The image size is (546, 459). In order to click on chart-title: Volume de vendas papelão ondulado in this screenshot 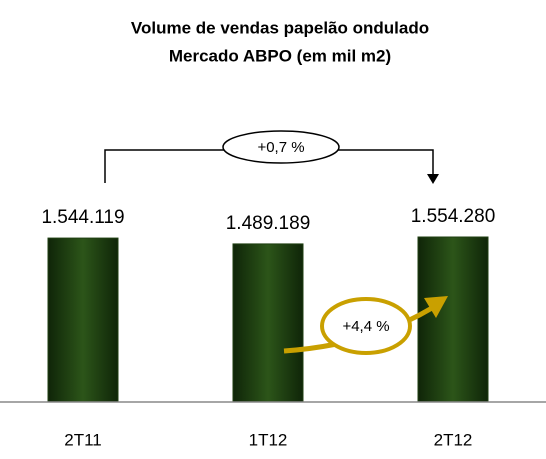, I will do `click(280, 27)`.